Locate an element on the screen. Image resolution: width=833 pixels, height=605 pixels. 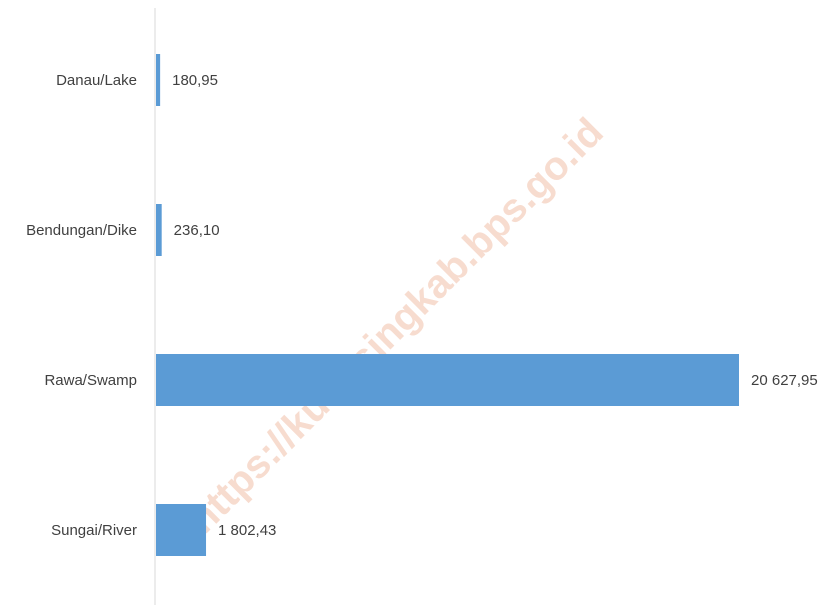
category-label: Rawa/Swamp is located at coordinates (90, 380).